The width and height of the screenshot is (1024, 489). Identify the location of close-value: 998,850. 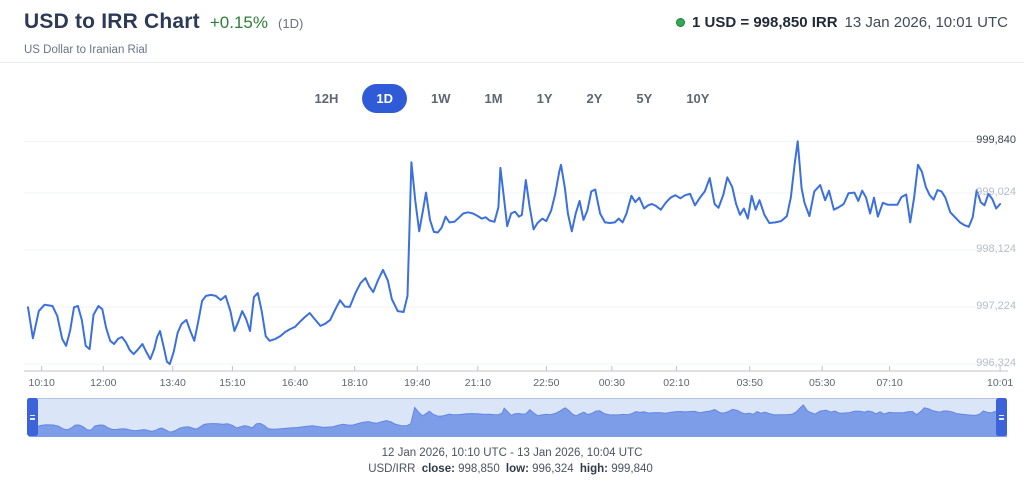
(479, 469).